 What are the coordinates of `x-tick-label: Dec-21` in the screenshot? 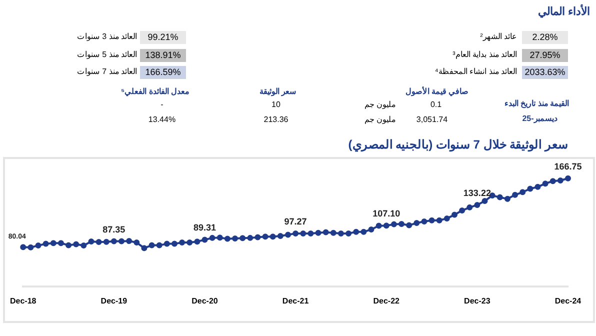 It's located at (296, 301).